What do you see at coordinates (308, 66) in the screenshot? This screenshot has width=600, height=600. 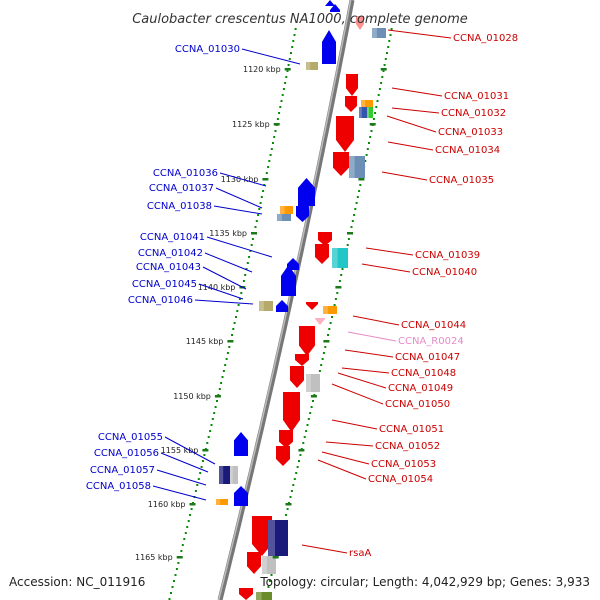 I see `gene-block-ccna-01030b-shade` at bounding box center [308, 66].